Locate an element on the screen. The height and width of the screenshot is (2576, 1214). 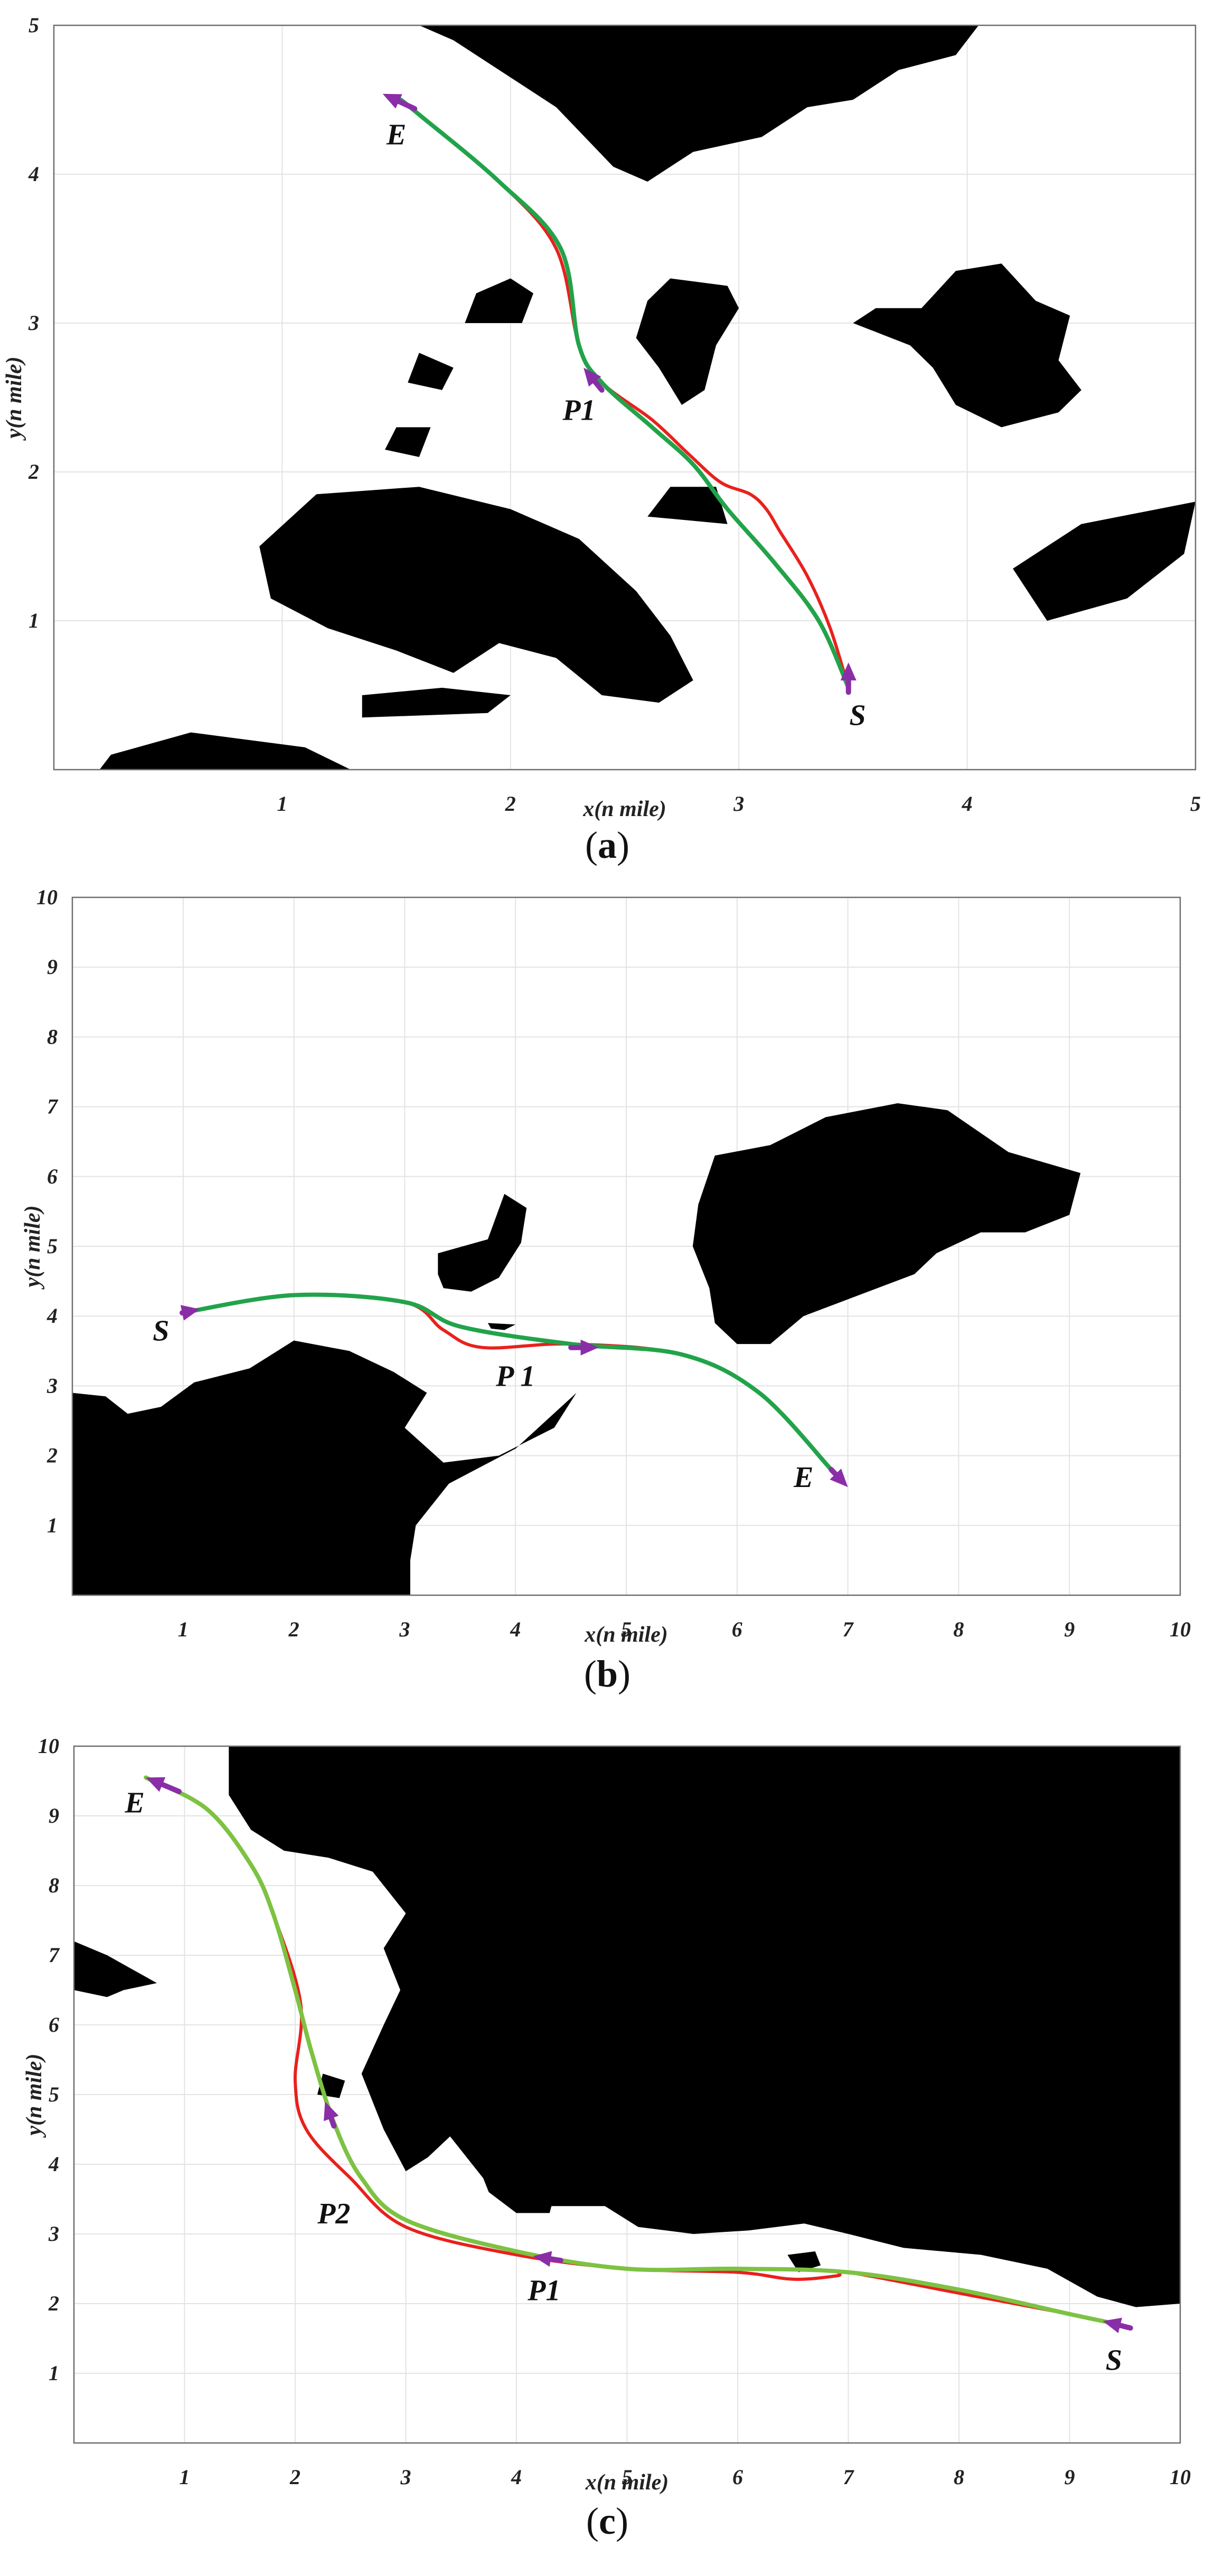
x-tick-label: 7 is located at coordinates (849, 2477).